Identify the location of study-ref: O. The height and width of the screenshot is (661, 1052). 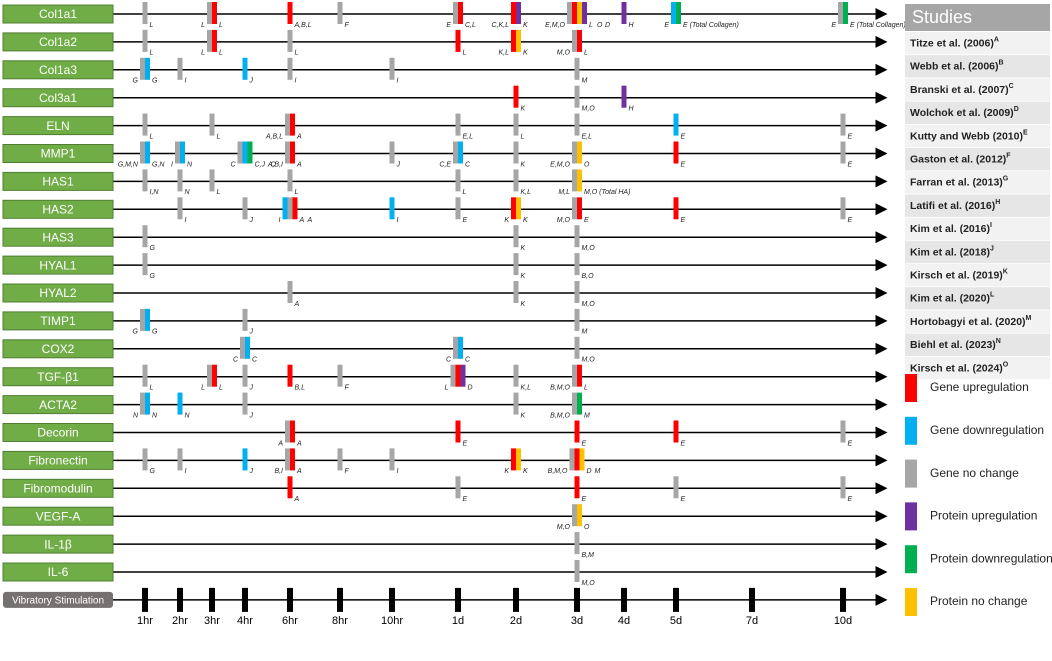
(600, 25).